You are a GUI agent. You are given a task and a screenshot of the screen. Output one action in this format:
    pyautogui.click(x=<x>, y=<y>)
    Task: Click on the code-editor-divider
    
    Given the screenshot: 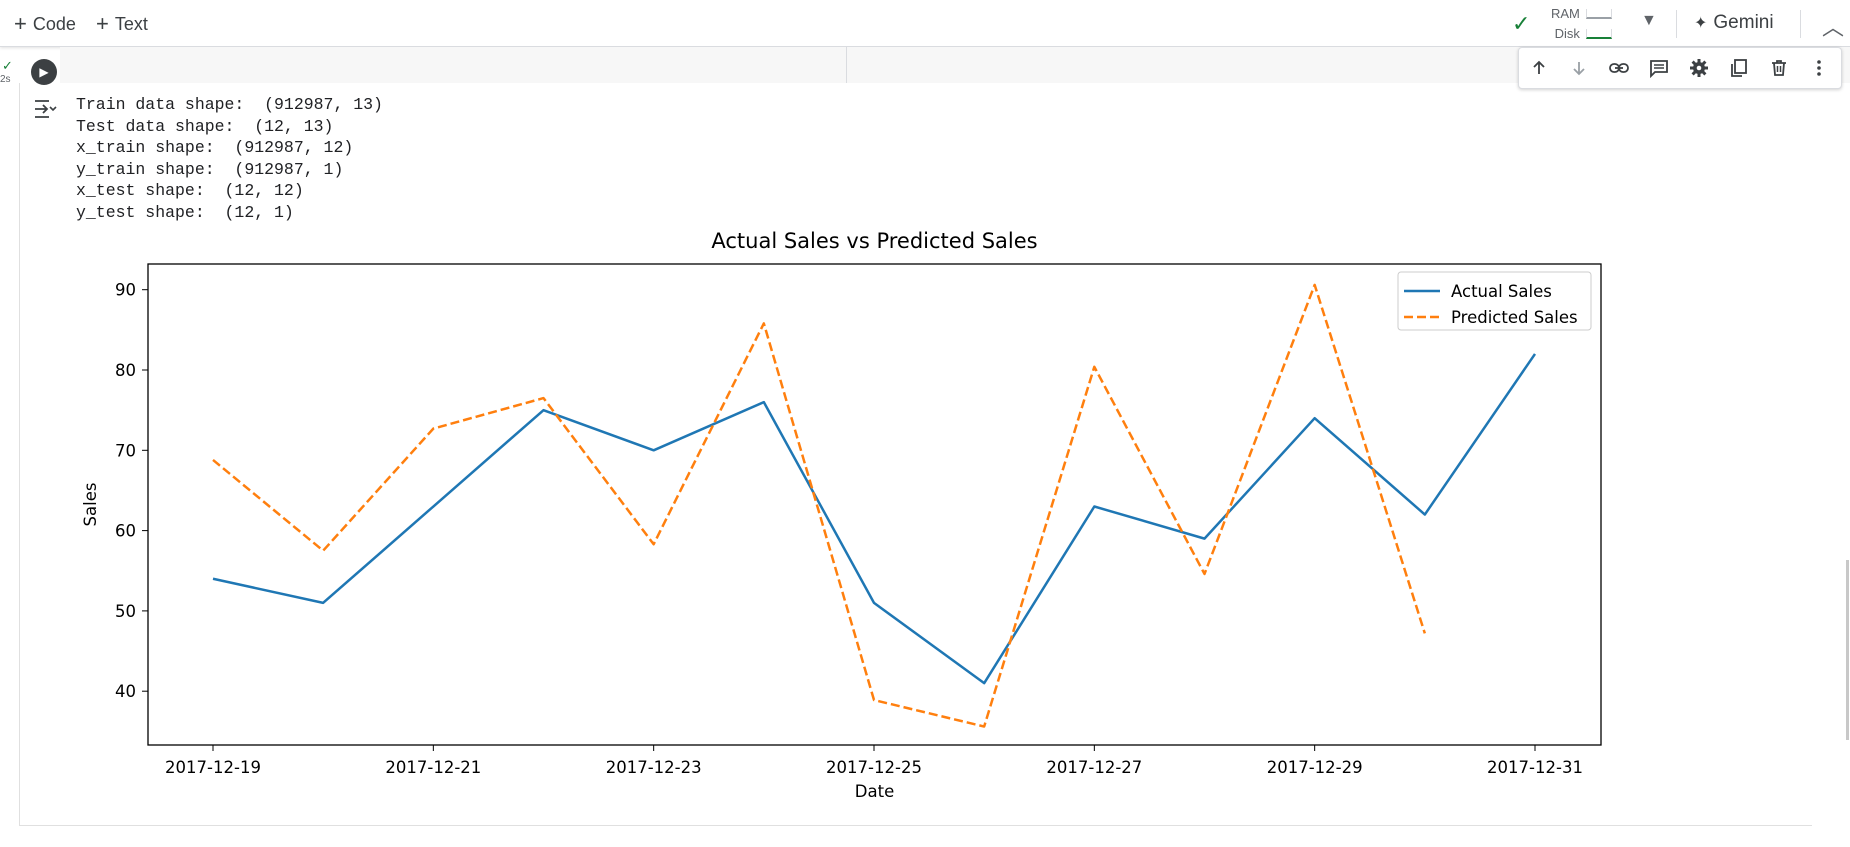 What is the action you would take?
    pyautogui.click(x=846, y=65)
    